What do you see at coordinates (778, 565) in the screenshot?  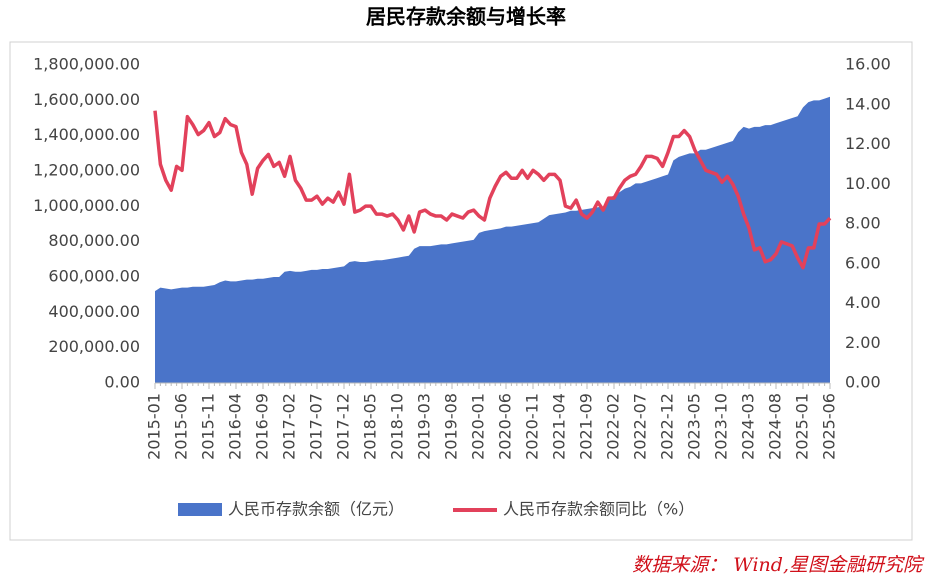 I see `source: 数据来源： Wind,星图金融研究院` at bounding box center [778, 565].